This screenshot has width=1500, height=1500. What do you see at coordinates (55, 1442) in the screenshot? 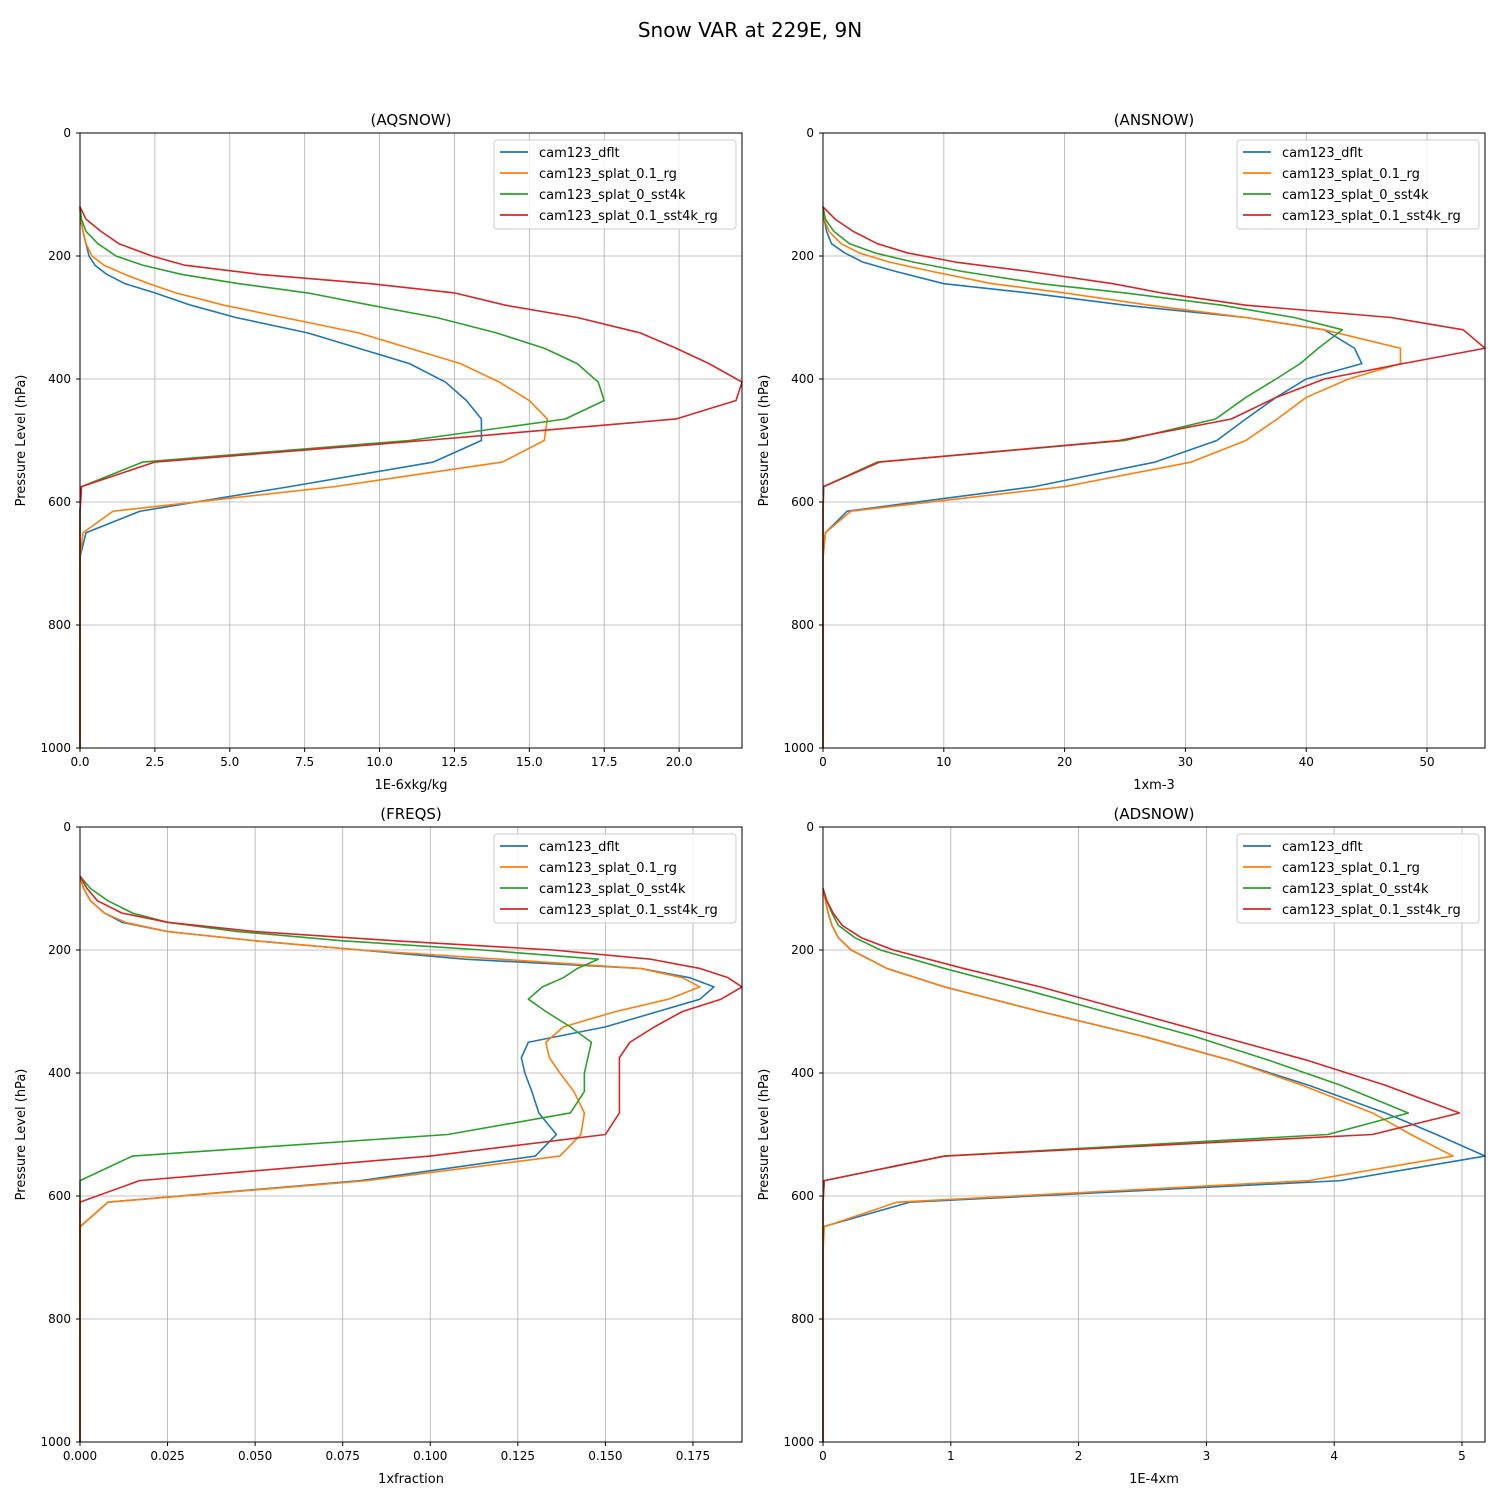
I see `freqs-ytick-label-5: 1000` at bounding box center [55, 1442].